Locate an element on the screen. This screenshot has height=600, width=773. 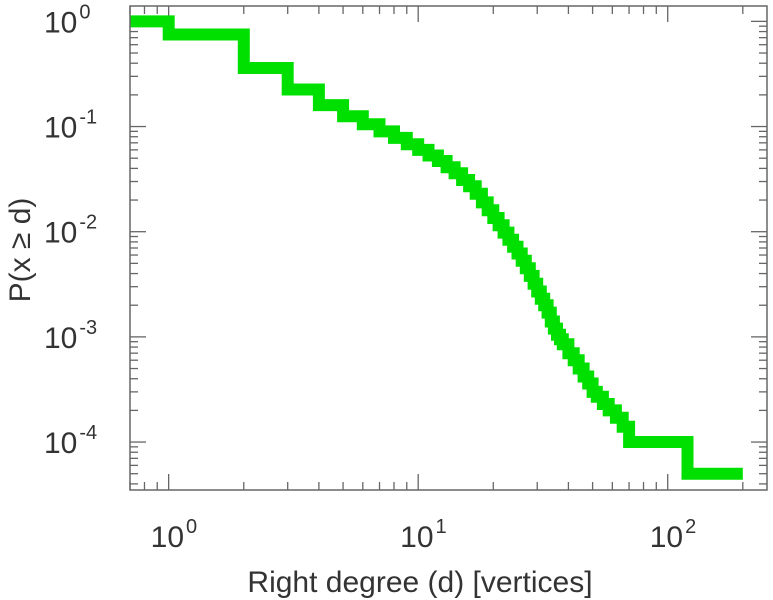
x-axis-label: Right degree (d) [vertices] is located at coordinates (419, 582).